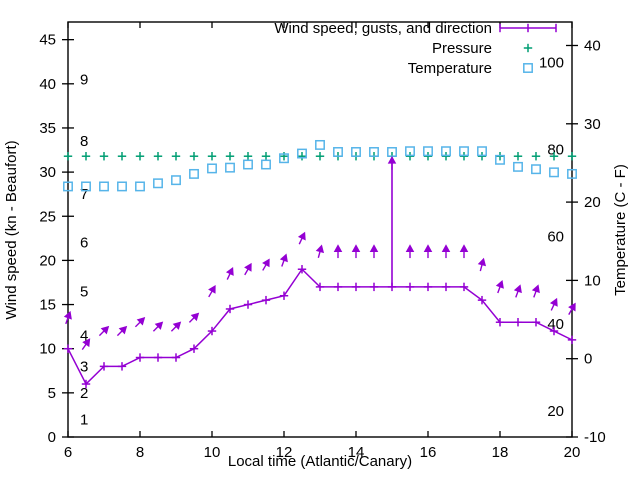  I want to click on beaufort-label: 1, so click(84, 419).